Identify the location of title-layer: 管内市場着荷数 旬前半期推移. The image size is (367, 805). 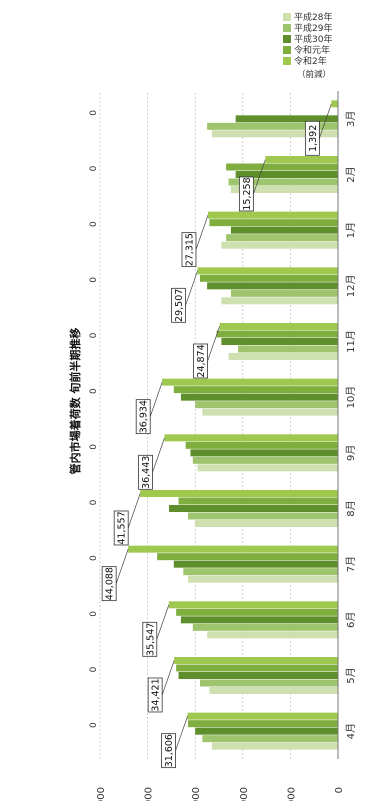
(75, 401).